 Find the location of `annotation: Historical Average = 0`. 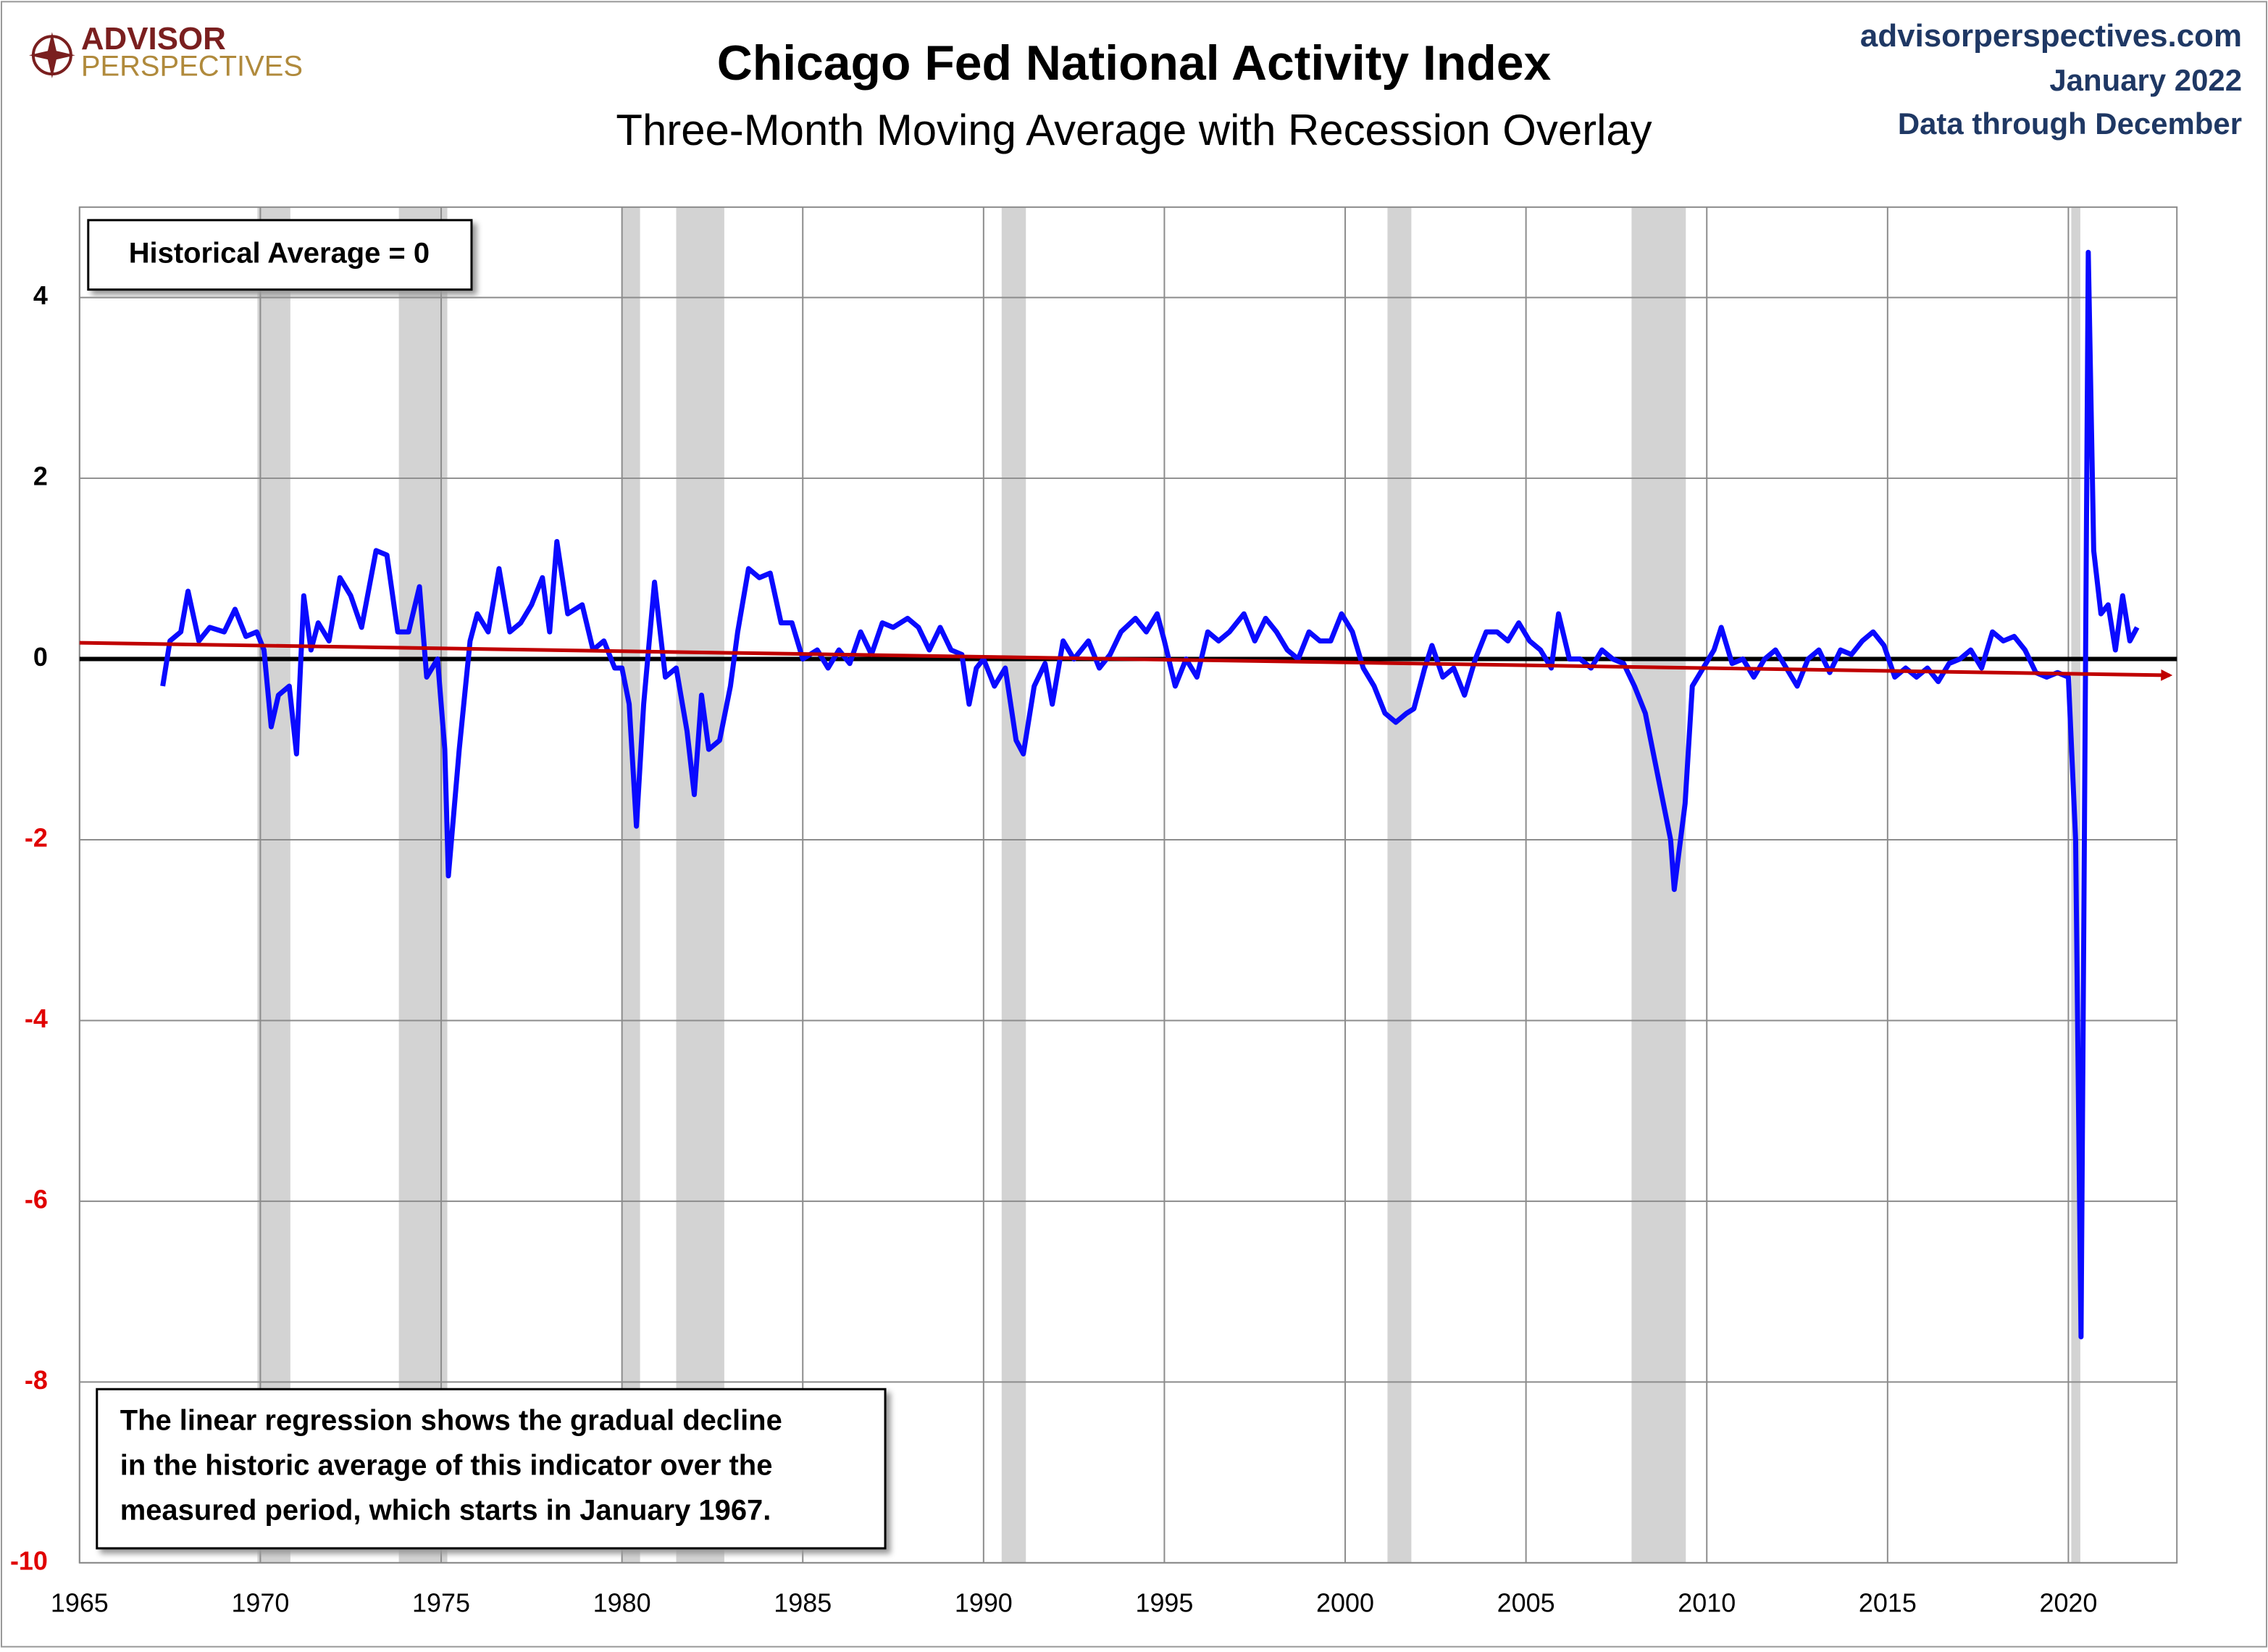

annotation: Historical Average = 0 is located at coordinates (280, 253).